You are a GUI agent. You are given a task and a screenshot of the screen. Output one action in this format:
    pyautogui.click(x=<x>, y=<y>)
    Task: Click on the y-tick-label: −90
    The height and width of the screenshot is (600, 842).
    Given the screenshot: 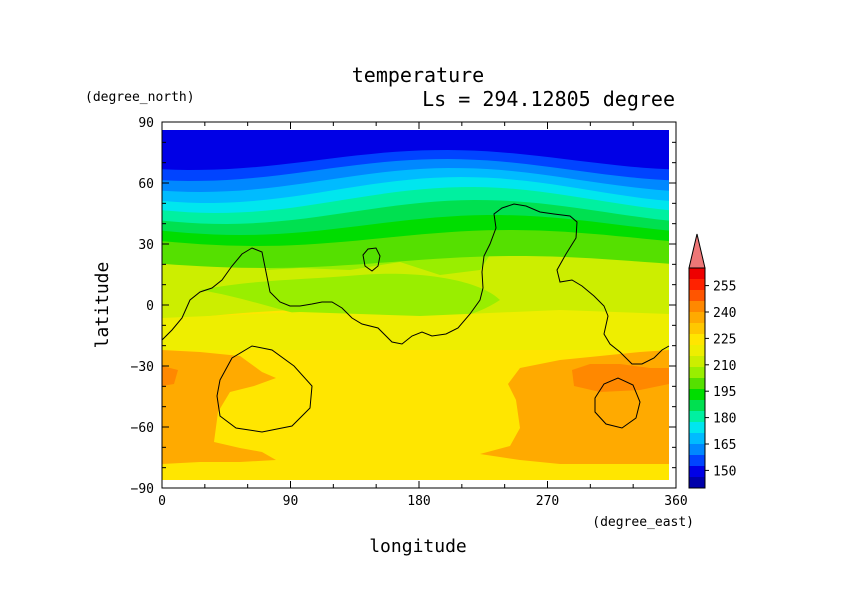 What is the action you would take?
    pyautogui.click(x=142, y=489)
    